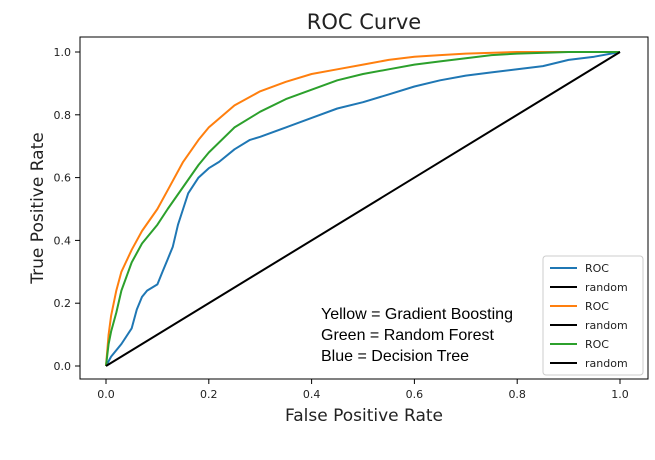  Describe the element at coordinates (209, 394) in the screenshot. I see `x-tick-label: 0.2` at that location.